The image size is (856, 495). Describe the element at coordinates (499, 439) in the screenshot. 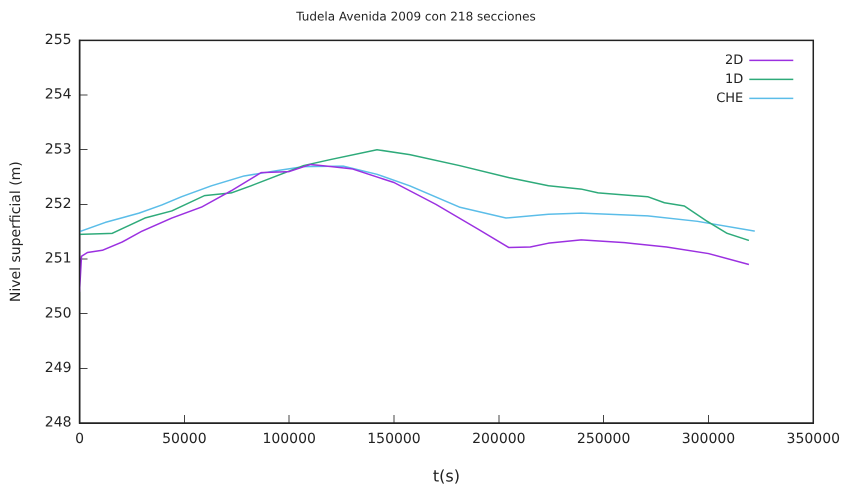

I see `x-tick-label: 200000` at that location.